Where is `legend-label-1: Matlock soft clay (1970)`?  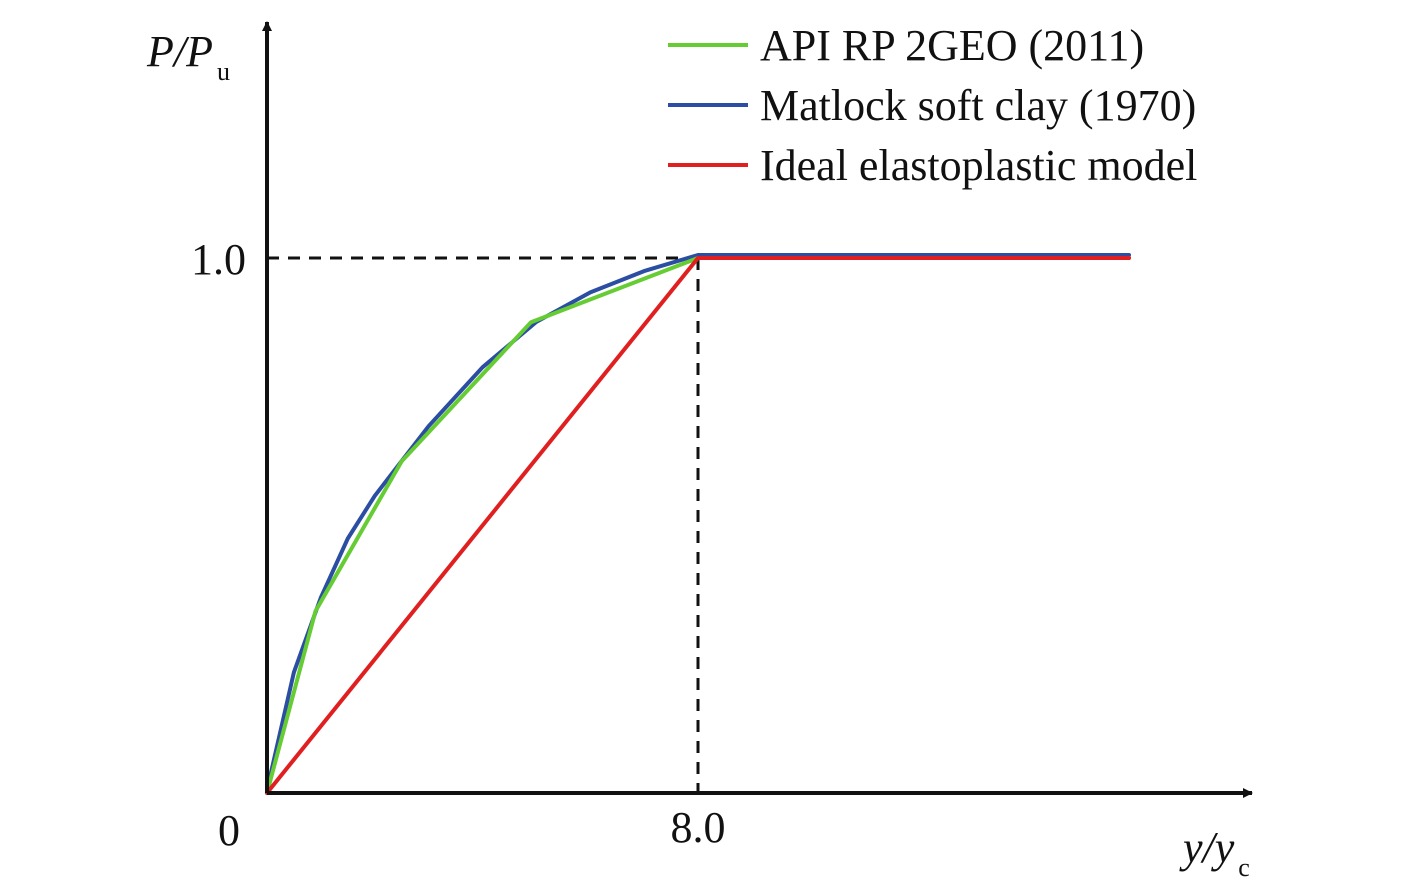
legend-label-1: Matlock soft clay (1970) is located at coordinates (978, 105).